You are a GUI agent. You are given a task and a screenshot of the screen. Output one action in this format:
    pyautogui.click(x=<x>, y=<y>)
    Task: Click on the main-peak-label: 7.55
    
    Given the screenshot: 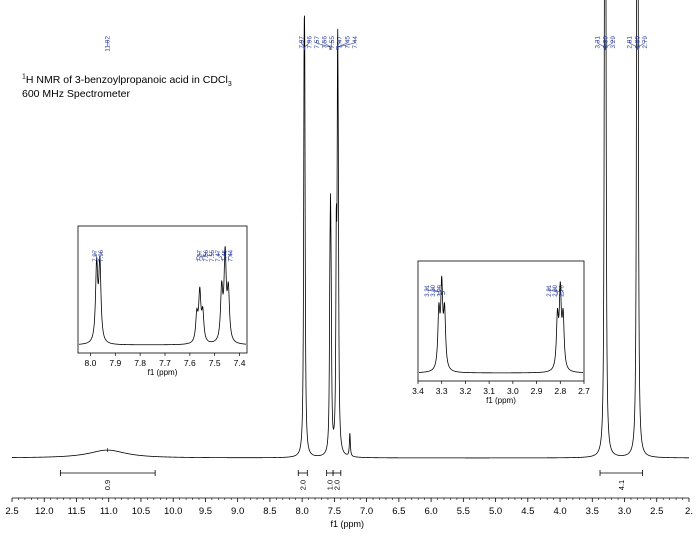 What is the action you would take?
    pyautogui.click(x=332, y=42)
    